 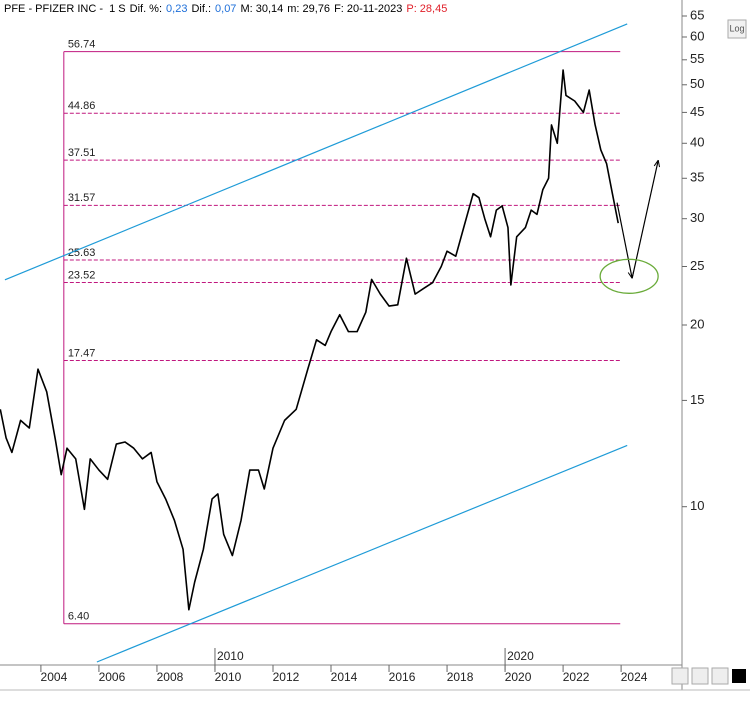 I want to click on x-tick-label: 2012, so click(x=286, y=677).